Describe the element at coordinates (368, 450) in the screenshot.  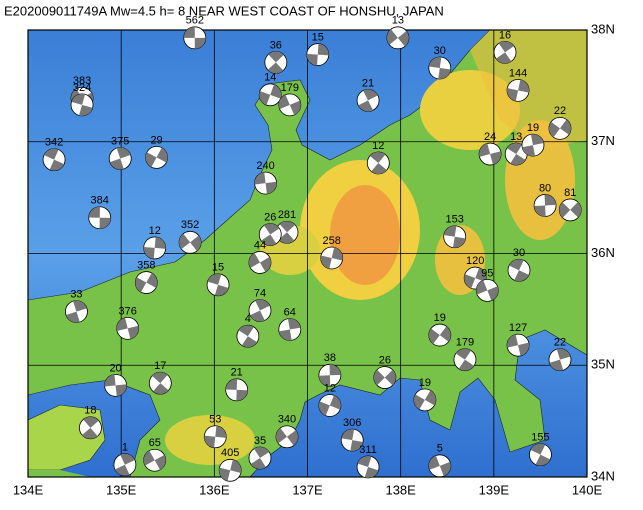
I see `event-label: 311` at that location.